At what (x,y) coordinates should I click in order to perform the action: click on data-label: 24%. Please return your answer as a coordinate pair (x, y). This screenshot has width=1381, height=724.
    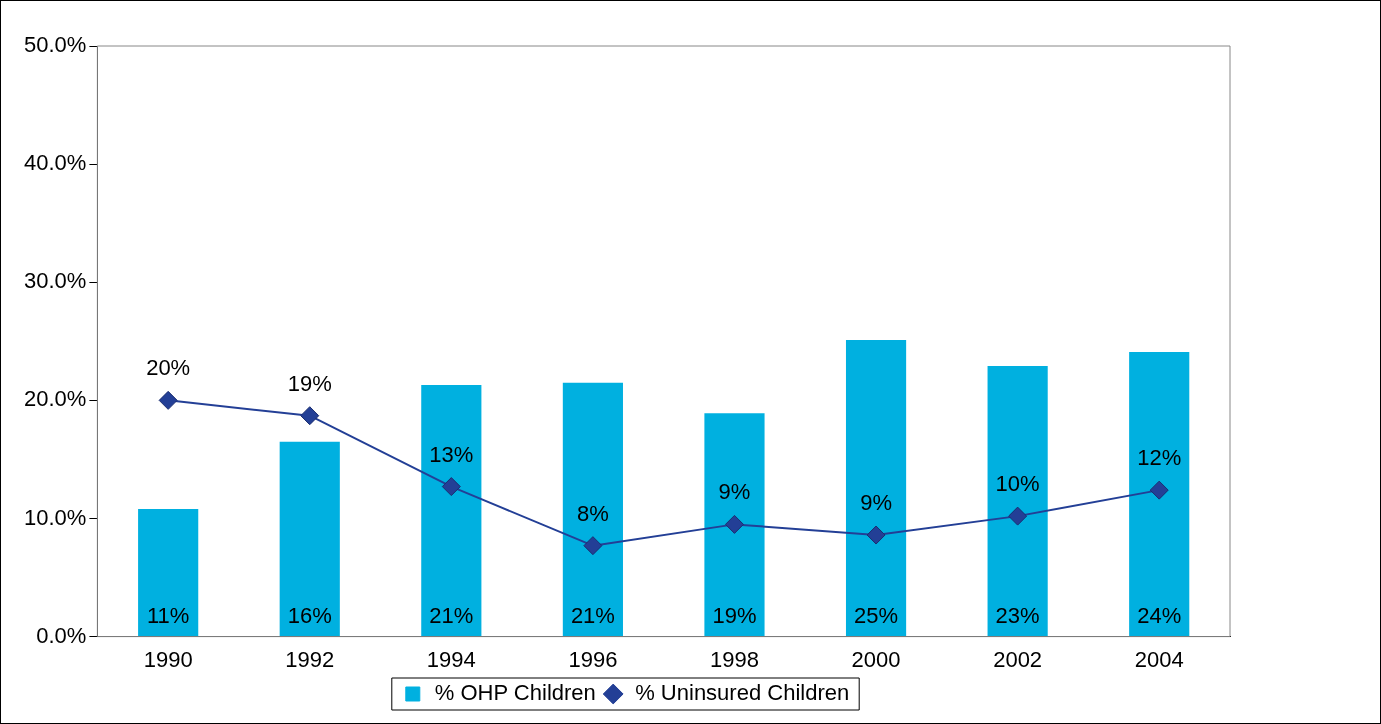
    Looking at the image, I should click on (1159, 616).